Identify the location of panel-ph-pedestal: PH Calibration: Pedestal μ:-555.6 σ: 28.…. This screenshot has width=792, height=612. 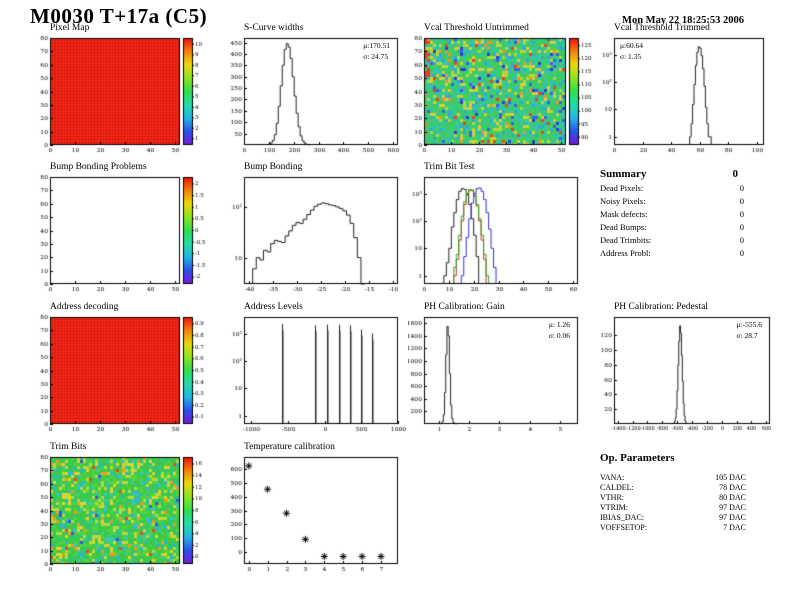
(688, 368).